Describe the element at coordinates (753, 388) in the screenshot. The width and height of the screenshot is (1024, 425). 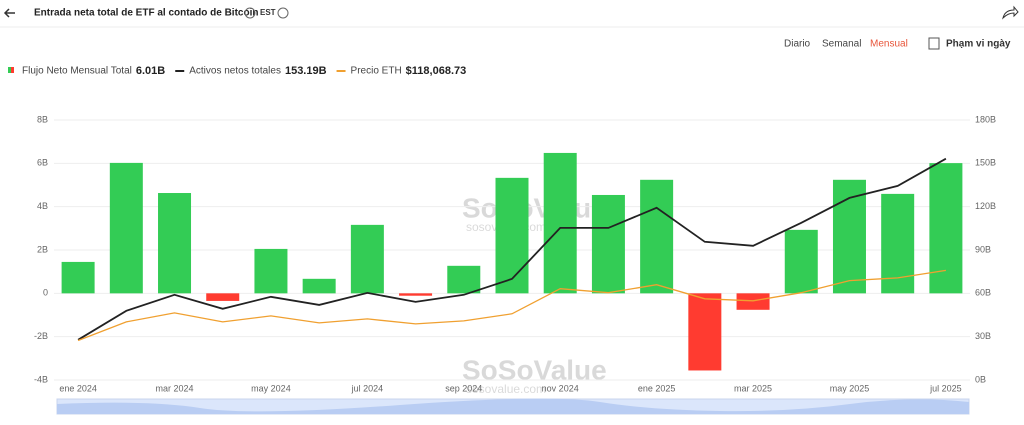
I see `x-tick-label: mar 2025` at that location.